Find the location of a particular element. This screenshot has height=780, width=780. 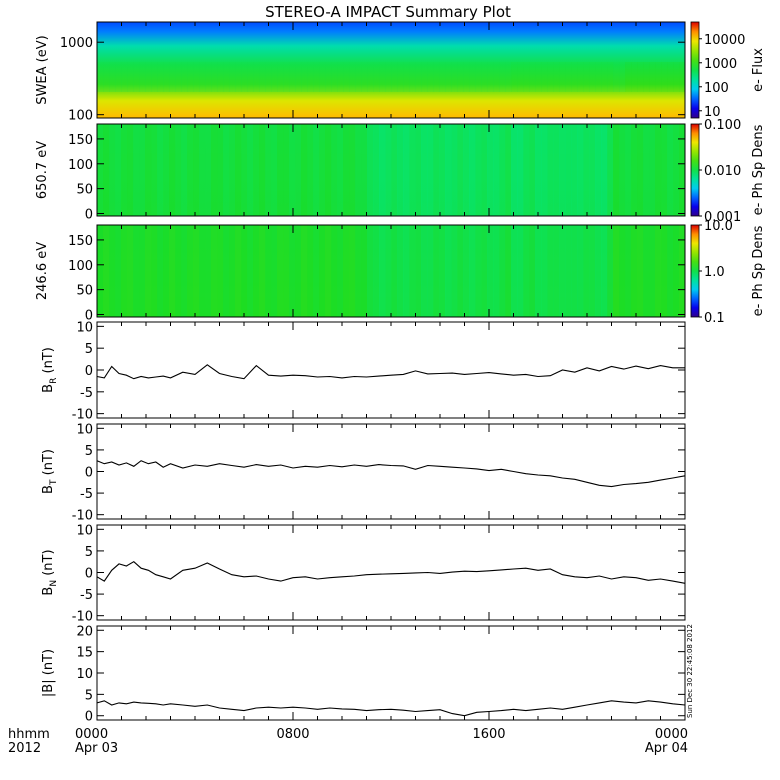

y-axis-label: BN (nT) is located at coordinates (50, 572).